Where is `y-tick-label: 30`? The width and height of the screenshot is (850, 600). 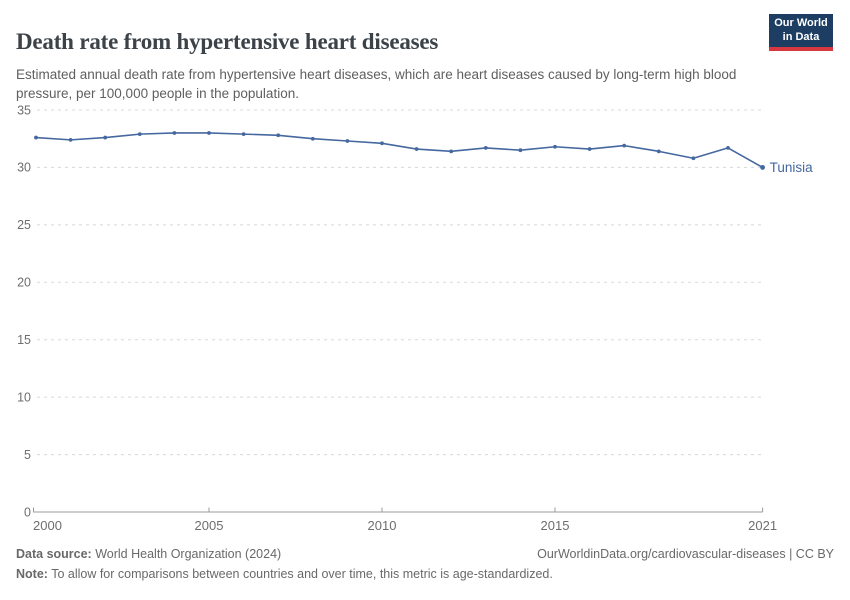 y-tick-label: 30 is located at coordinates (24, 168).